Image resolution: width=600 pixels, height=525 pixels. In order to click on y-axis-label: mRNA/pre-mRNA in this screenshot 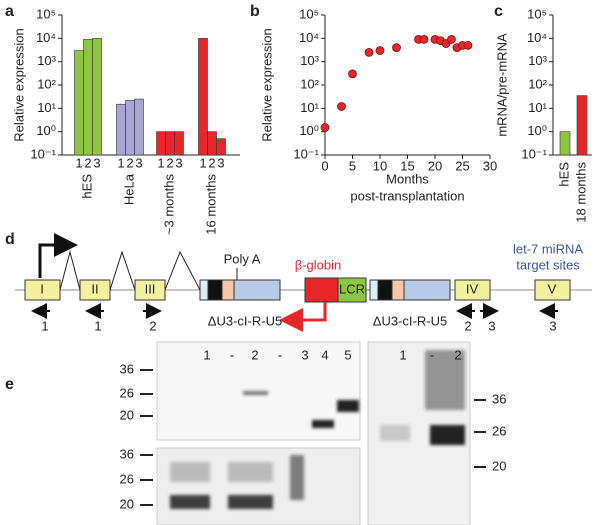, I will do `click(501, 85)`.